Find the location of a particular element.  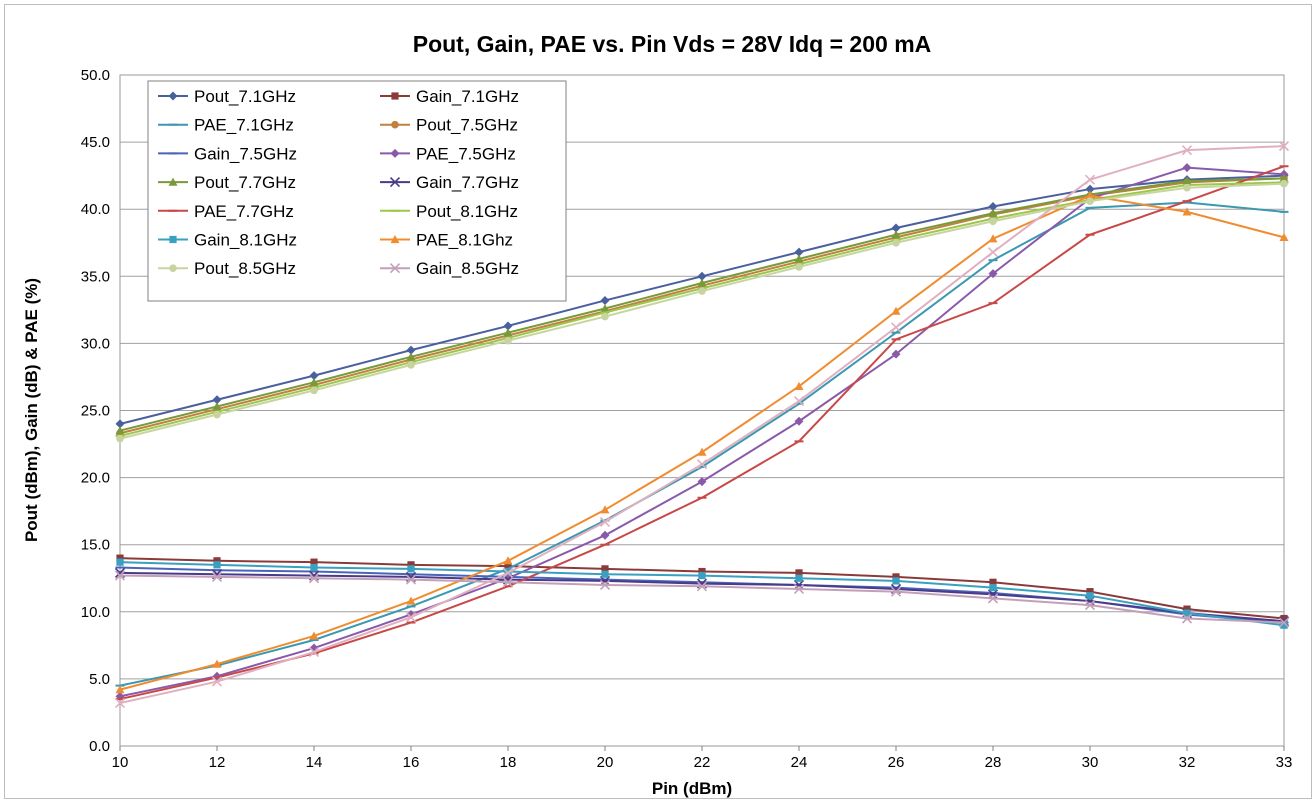

legend-label: Gain_8.1GHz is located at coordinates (245, 240).